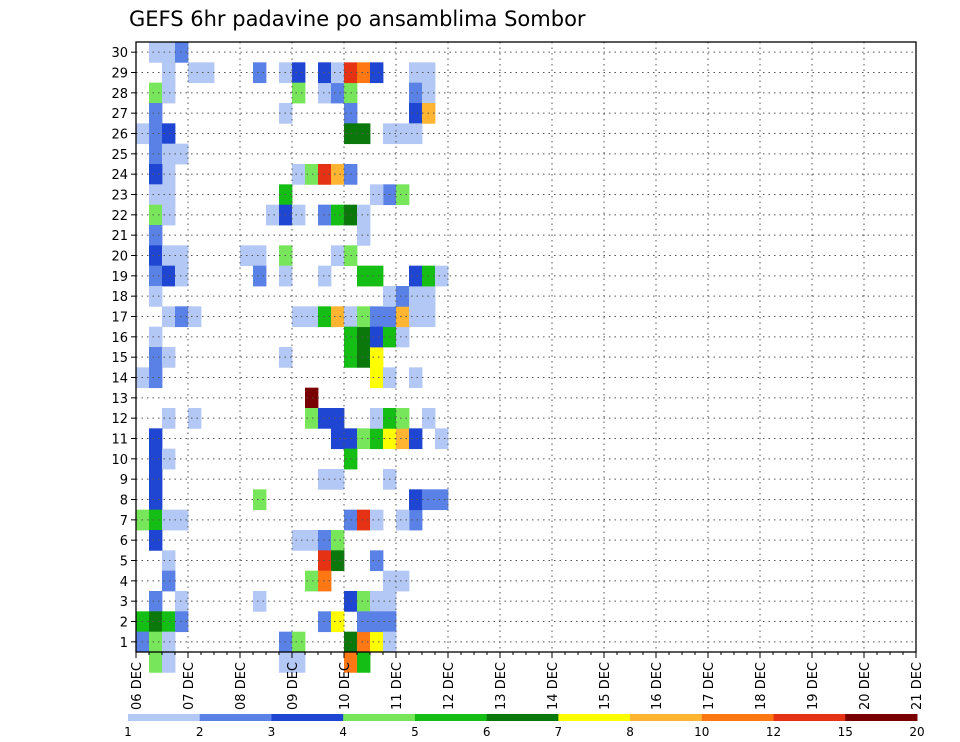 This screenshot has width=960, height=742. What do you see at coordinates (124, 582) in the screenshot?
I see `y-tick-label: 4` at bounding box center [124, 582].